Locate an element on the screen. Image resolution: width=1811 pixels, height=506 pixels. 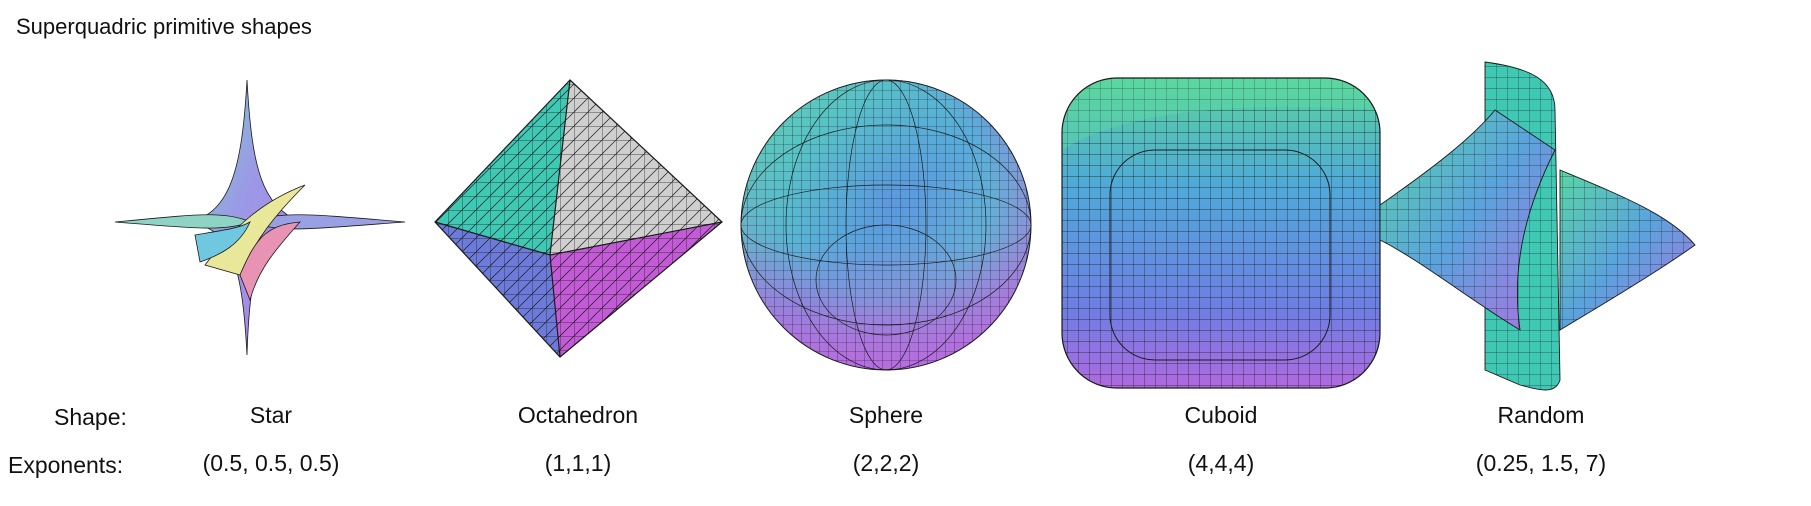
sphere-shape is located at coordinates (886, 225).